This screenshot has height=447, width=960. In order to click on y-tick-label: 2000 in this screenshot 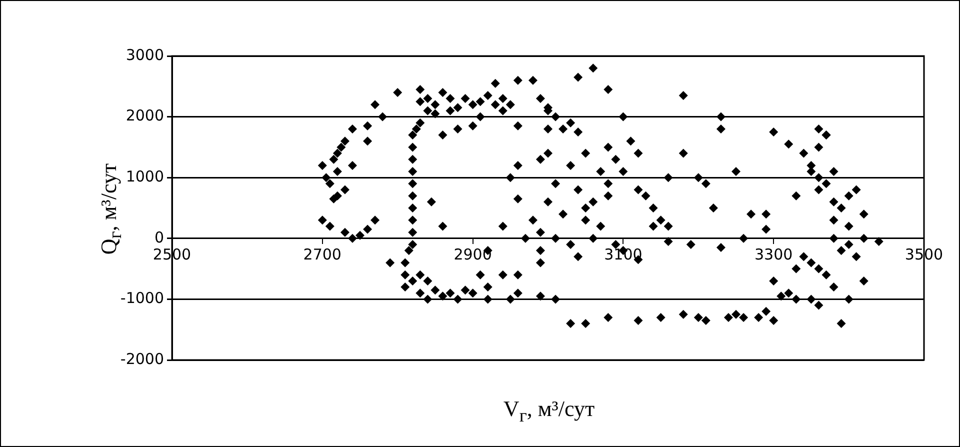, I will do `click(145, 115)`.